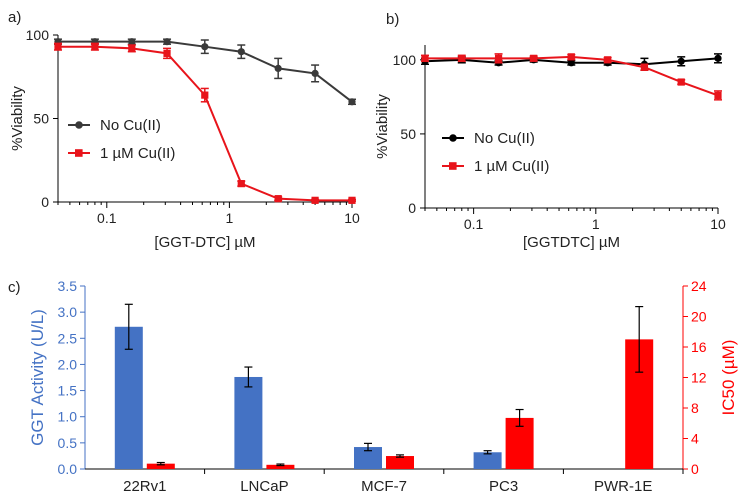 This screenshot has width=745, height=501. Describe the element at coordinates (511, 166) in the screenshot. I see `legend-label-b: 1 µM Cu(II)` at that location.